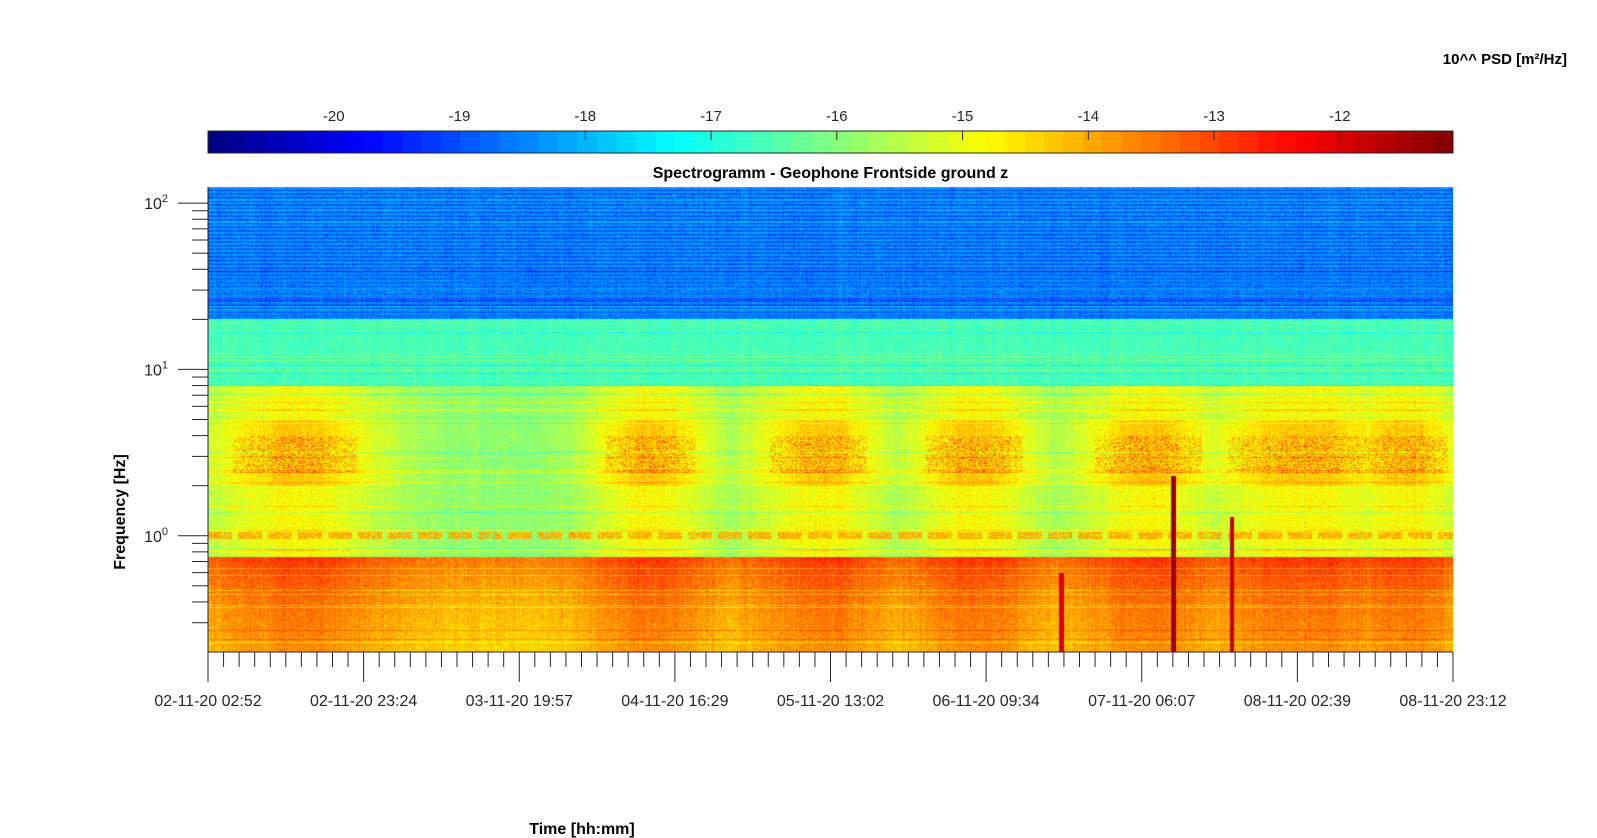 The width and height of the screenshot is (1597, 838). Describe the element at coordinates (519, 701) in the screenshot. I see `x-tick-label: 03-11-20 19:57` at that location.